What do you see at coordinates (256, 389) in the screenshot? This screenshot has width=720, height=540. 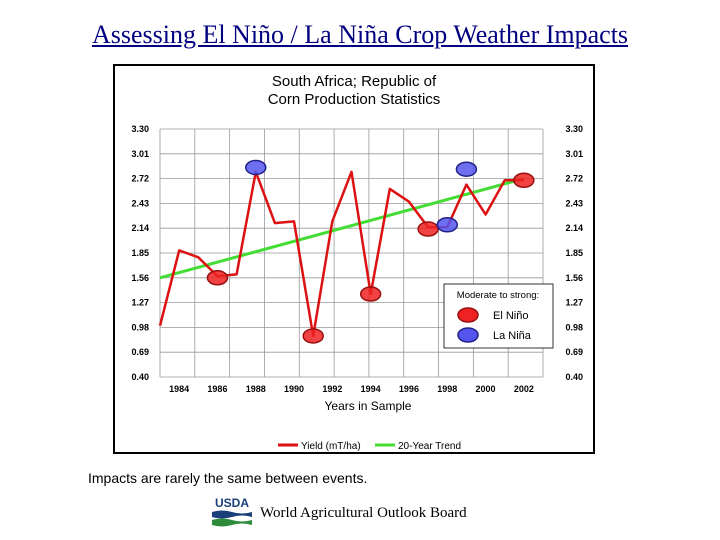 I see `x-tick-label: 1988` at bounding box center [256, 389].